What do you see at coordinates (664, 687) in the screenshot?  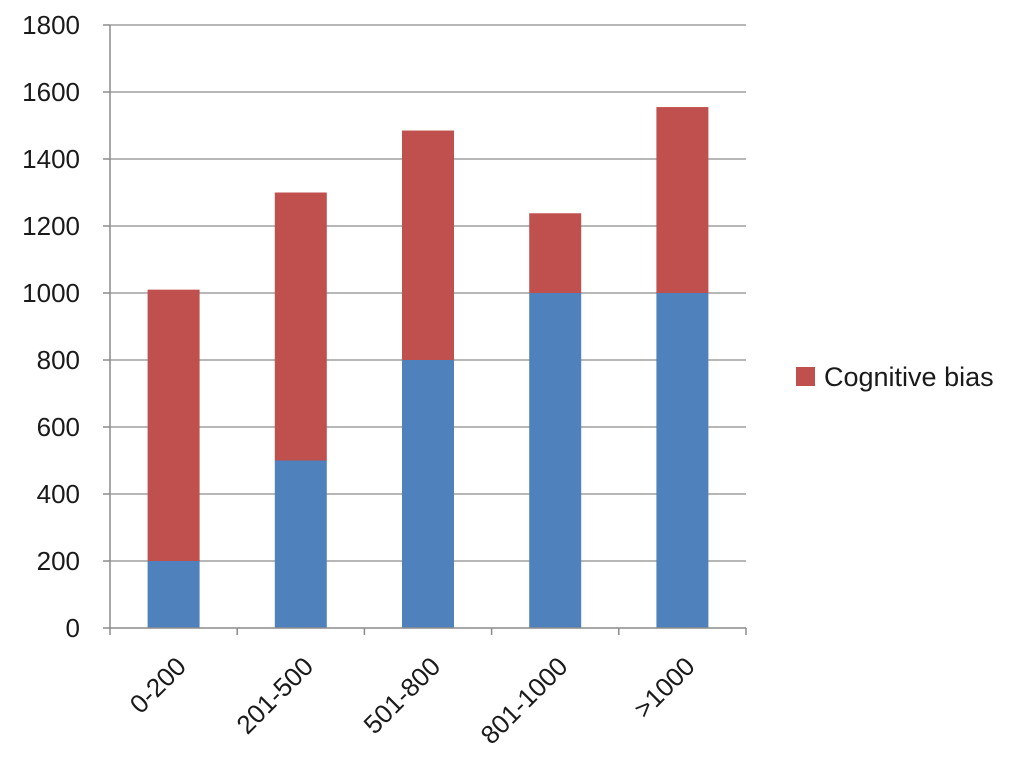 I see `x-tick-label: >1000` at bounding box center [664, 687].